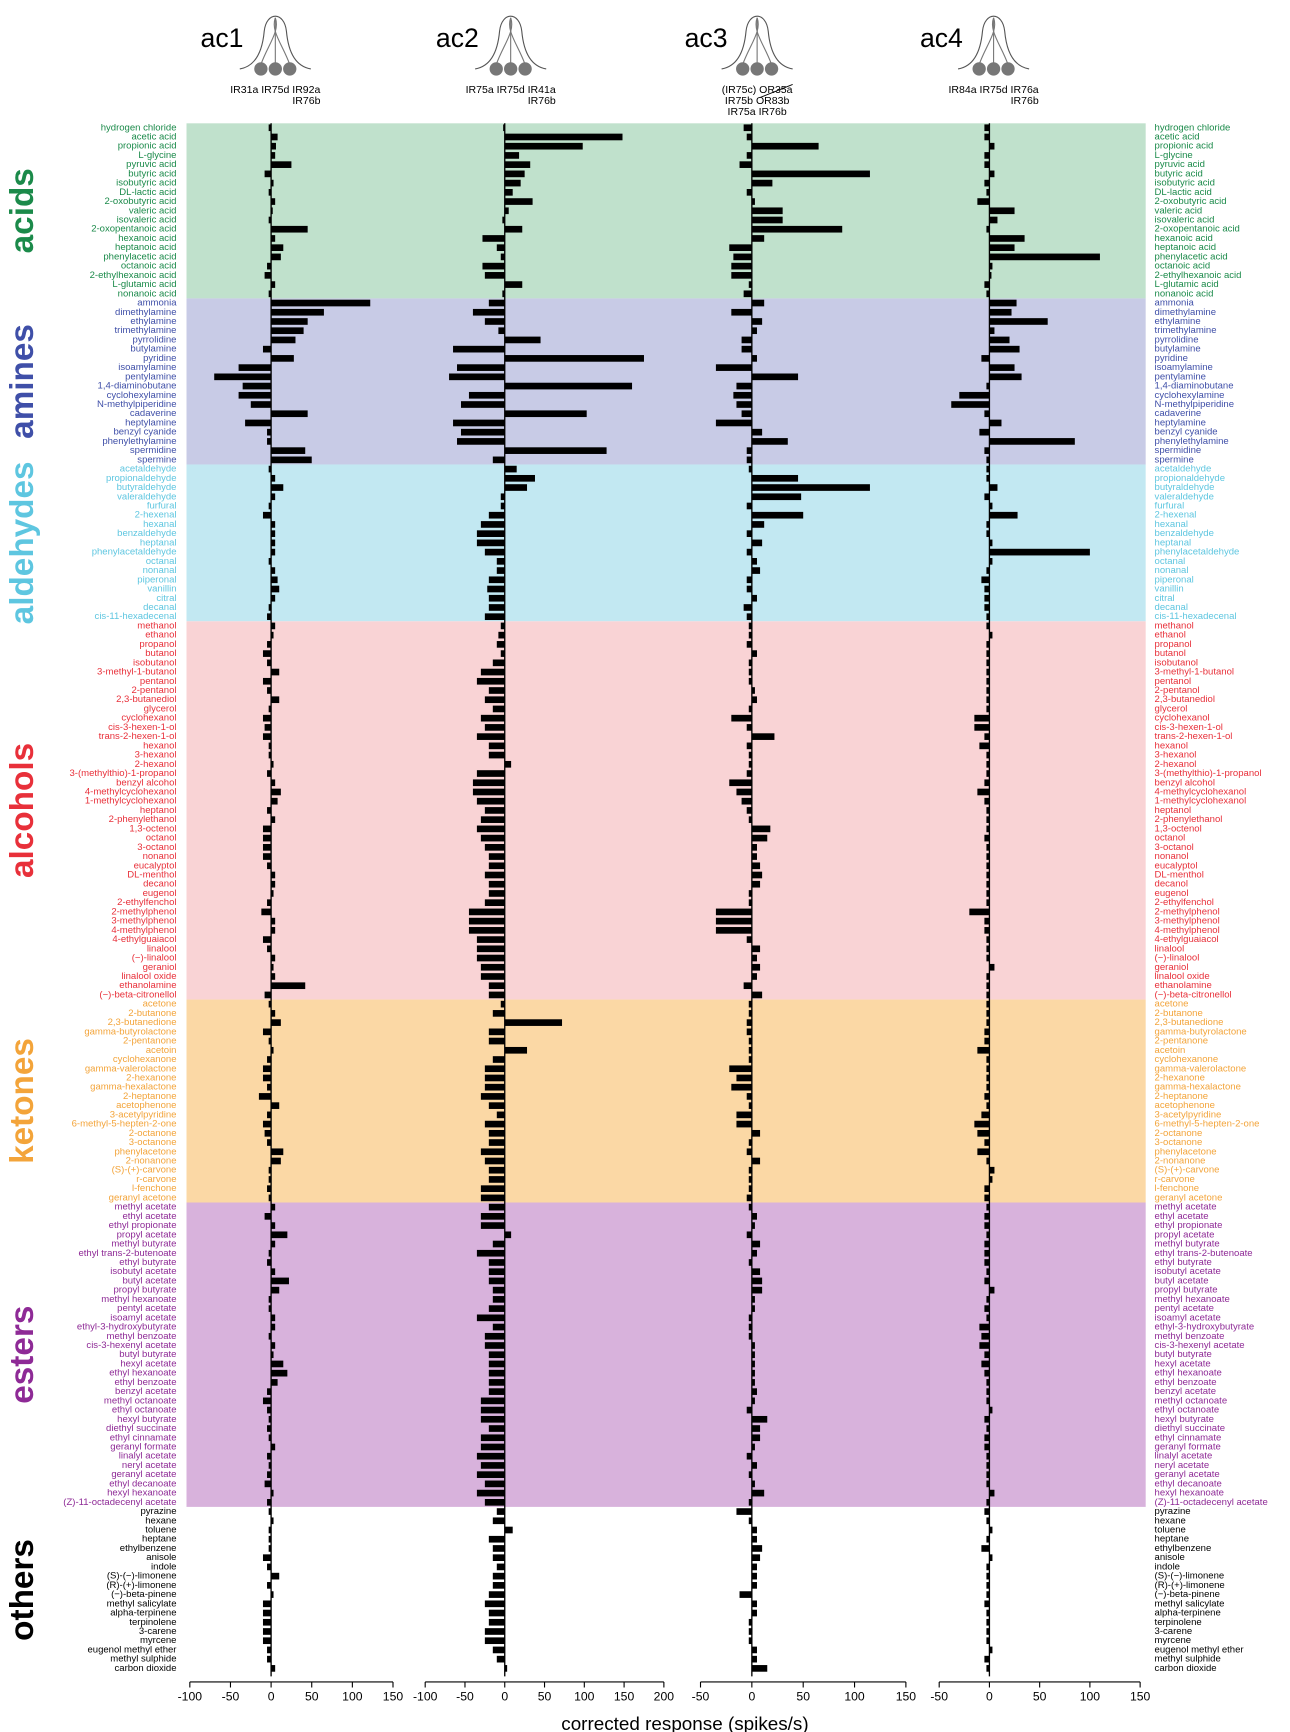 This screenshot has width=1290, height=1732. Describe the element at coordinates (271, 1697) in the screenshot. I see `x-tick-label: 0` at that location.